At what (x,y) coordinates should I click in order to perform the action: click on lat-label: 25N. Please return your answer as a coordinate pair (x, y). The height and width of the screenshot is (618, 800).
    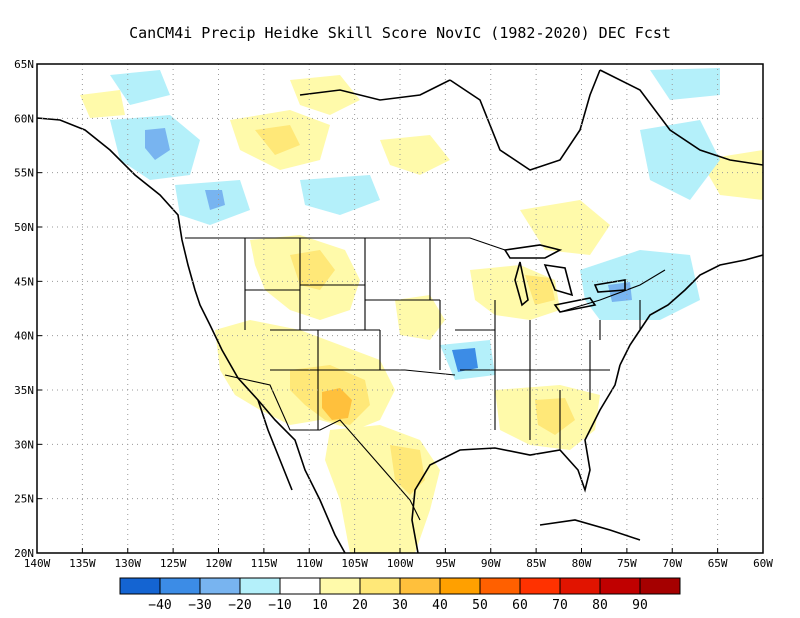
    Looking at the image, I should click on (24, 499).